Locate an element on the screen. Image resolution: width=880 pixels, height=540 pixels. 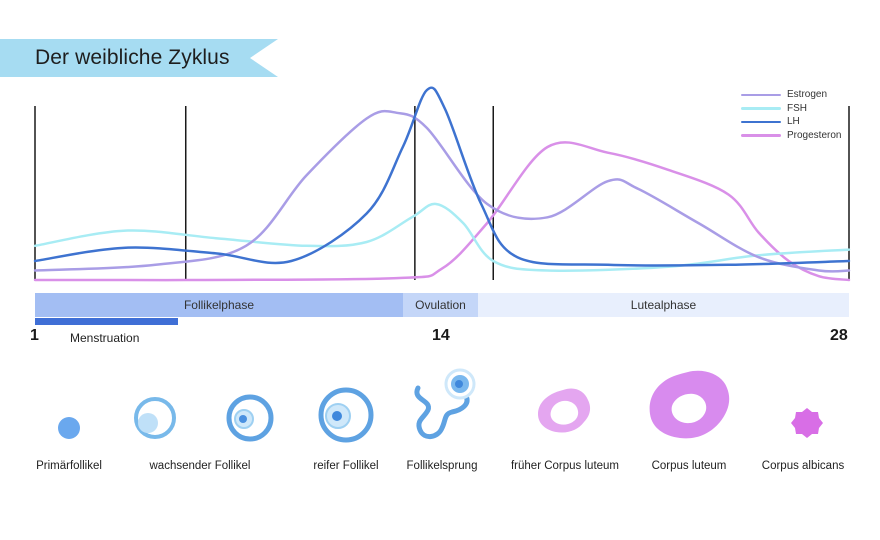
series-line-fsh is located at coordinates (442, 237).